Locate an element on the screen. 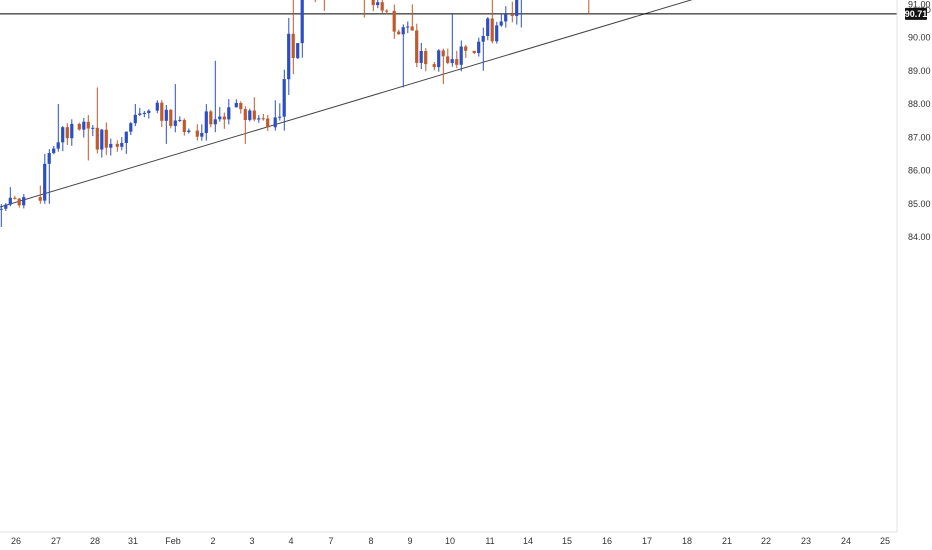 This screenshot has height=550, width=932. x-tick-label: 3 is located at coordinates (251, 541).